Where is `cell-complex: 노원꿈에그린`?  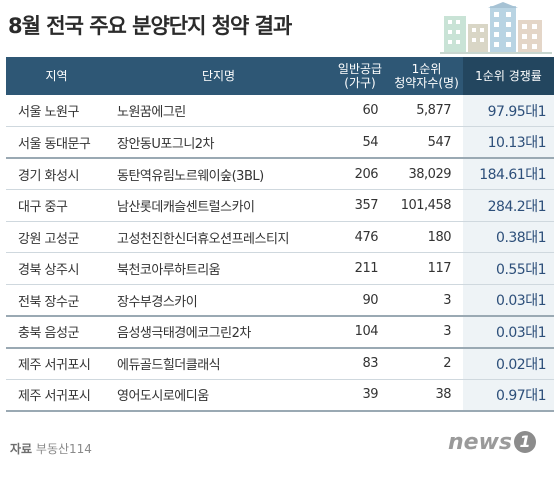 cell-complex: 노원꿈에그린 is located at coordinates (151, 113).